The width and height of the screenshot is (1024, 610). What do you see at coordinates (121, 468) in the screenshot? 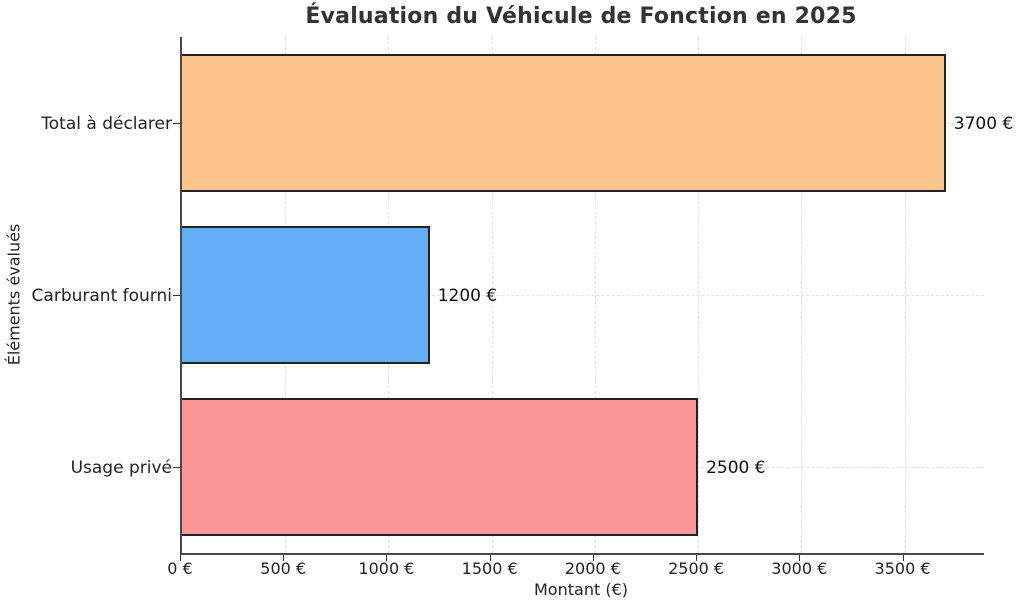
I see `y-tick-label: Usage privé` at bounding box center [121, 468].